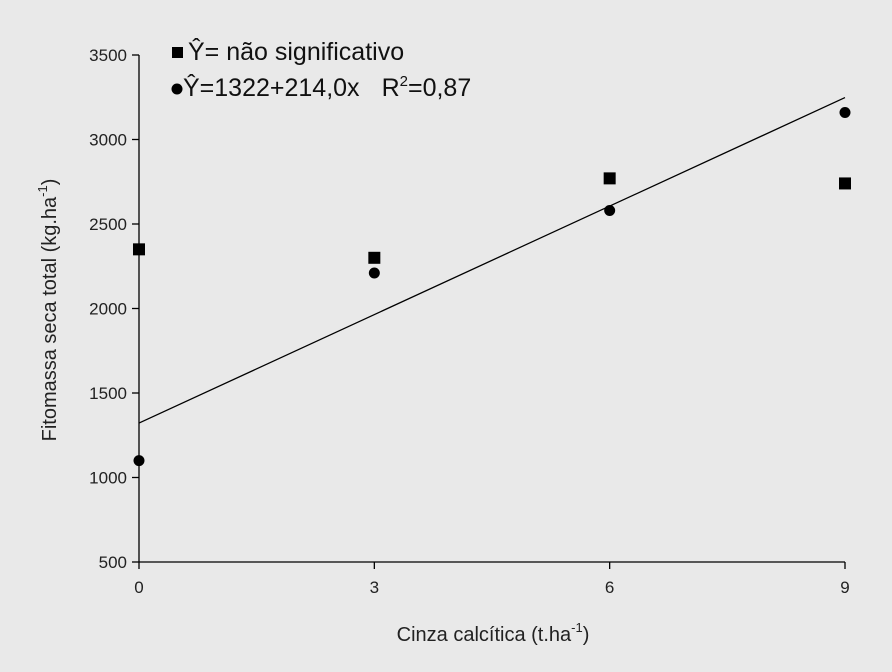 Image resolution: width=892 pixels, height=672 pixels. Describe the element at coordinates (844, 587) in the screenshot. I see `x-tick-label: 9` at that location.